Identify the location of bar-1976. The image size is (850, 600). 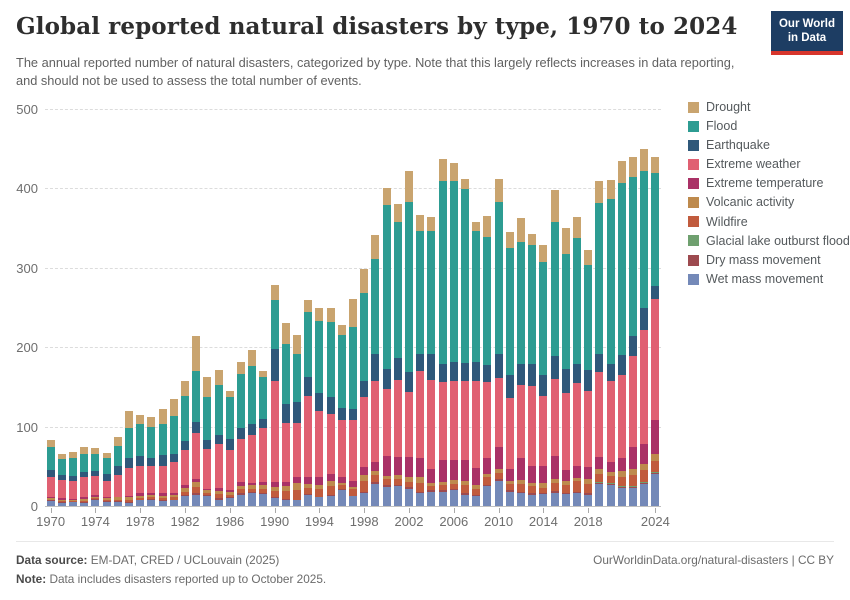
(117, 471).